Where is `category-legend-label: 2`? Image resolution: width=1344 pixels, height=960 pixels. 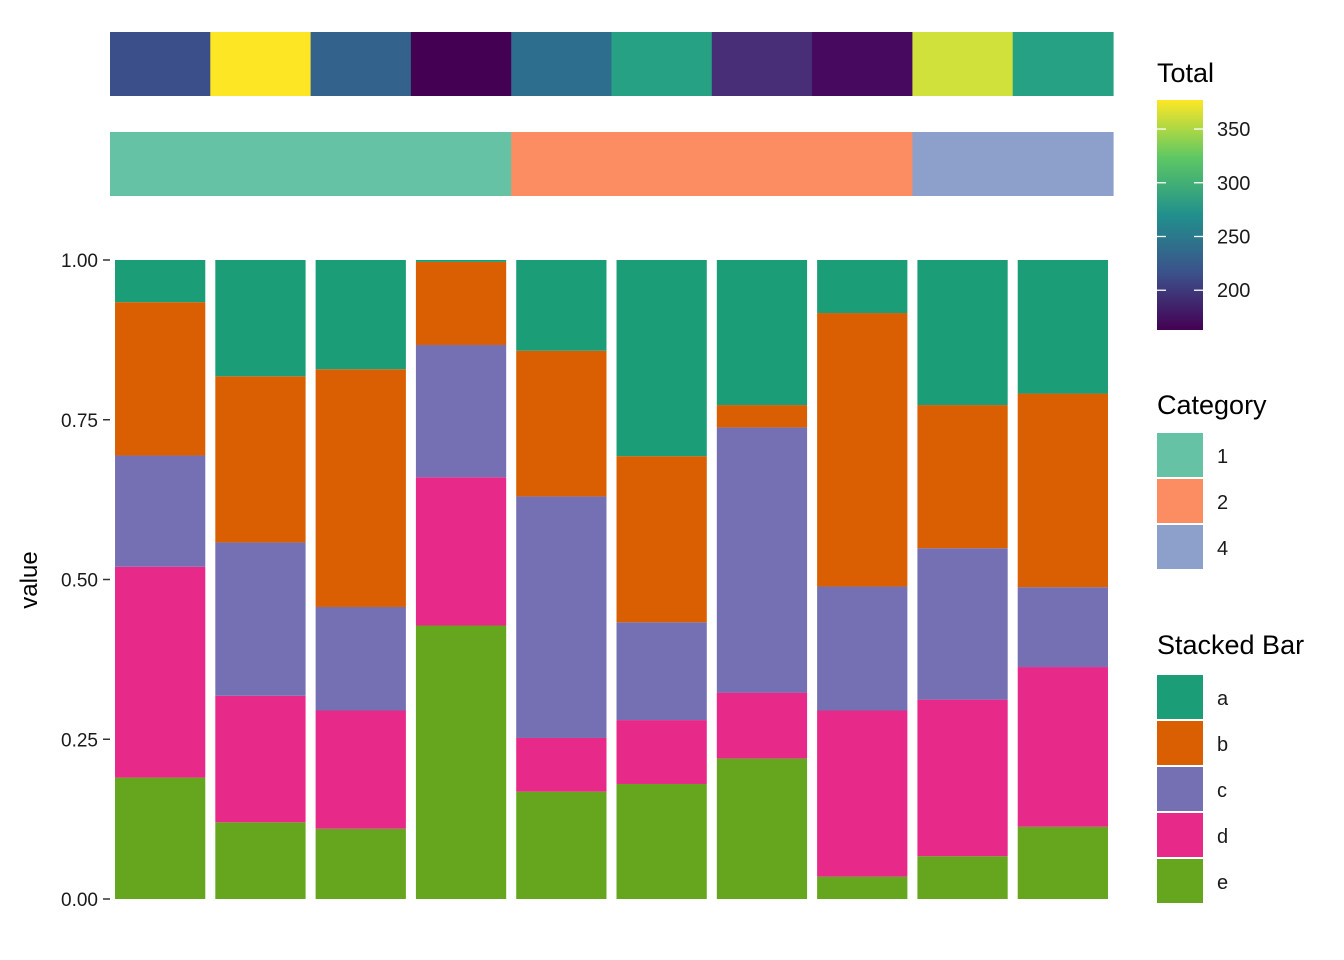 category-legend-label: 2 is located at coordinates (1222, 503).